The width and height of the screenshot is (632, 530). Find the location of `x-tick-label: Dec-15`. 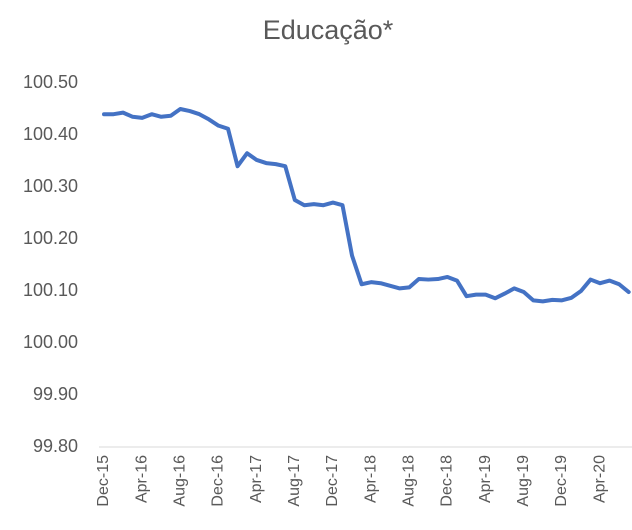

x-tick-label: Dec-15 is located at coordinates (103, 481).